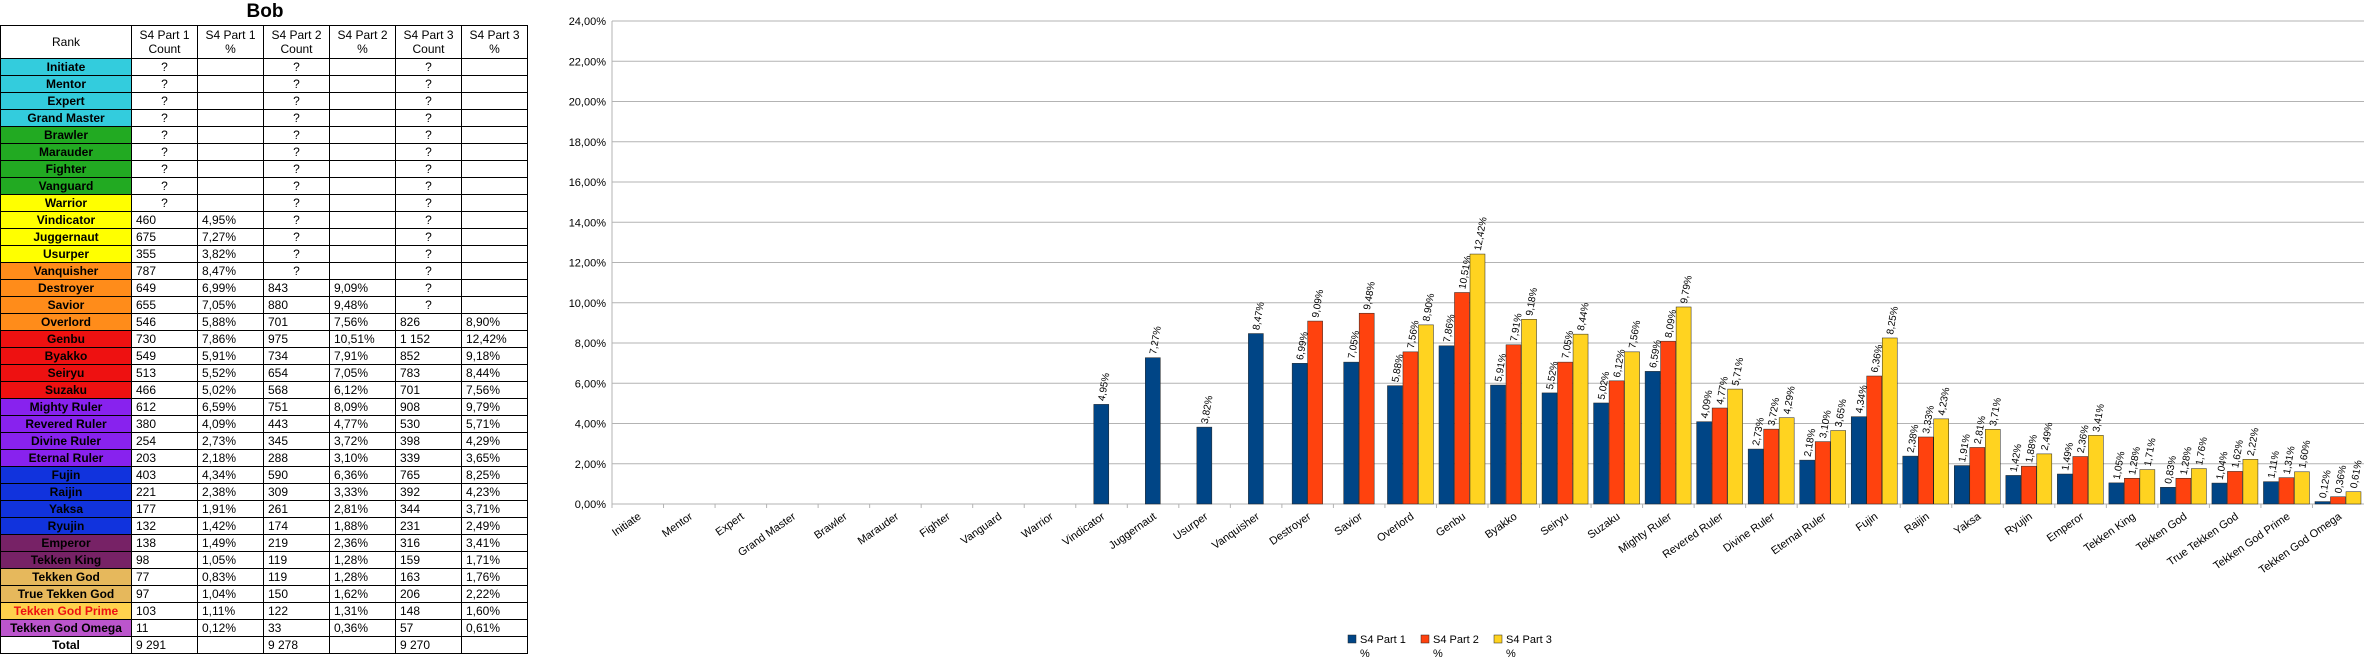 The image size is (2374, 666). I want to click on p1-pct-cell: 3,82%, so click(230, 254).